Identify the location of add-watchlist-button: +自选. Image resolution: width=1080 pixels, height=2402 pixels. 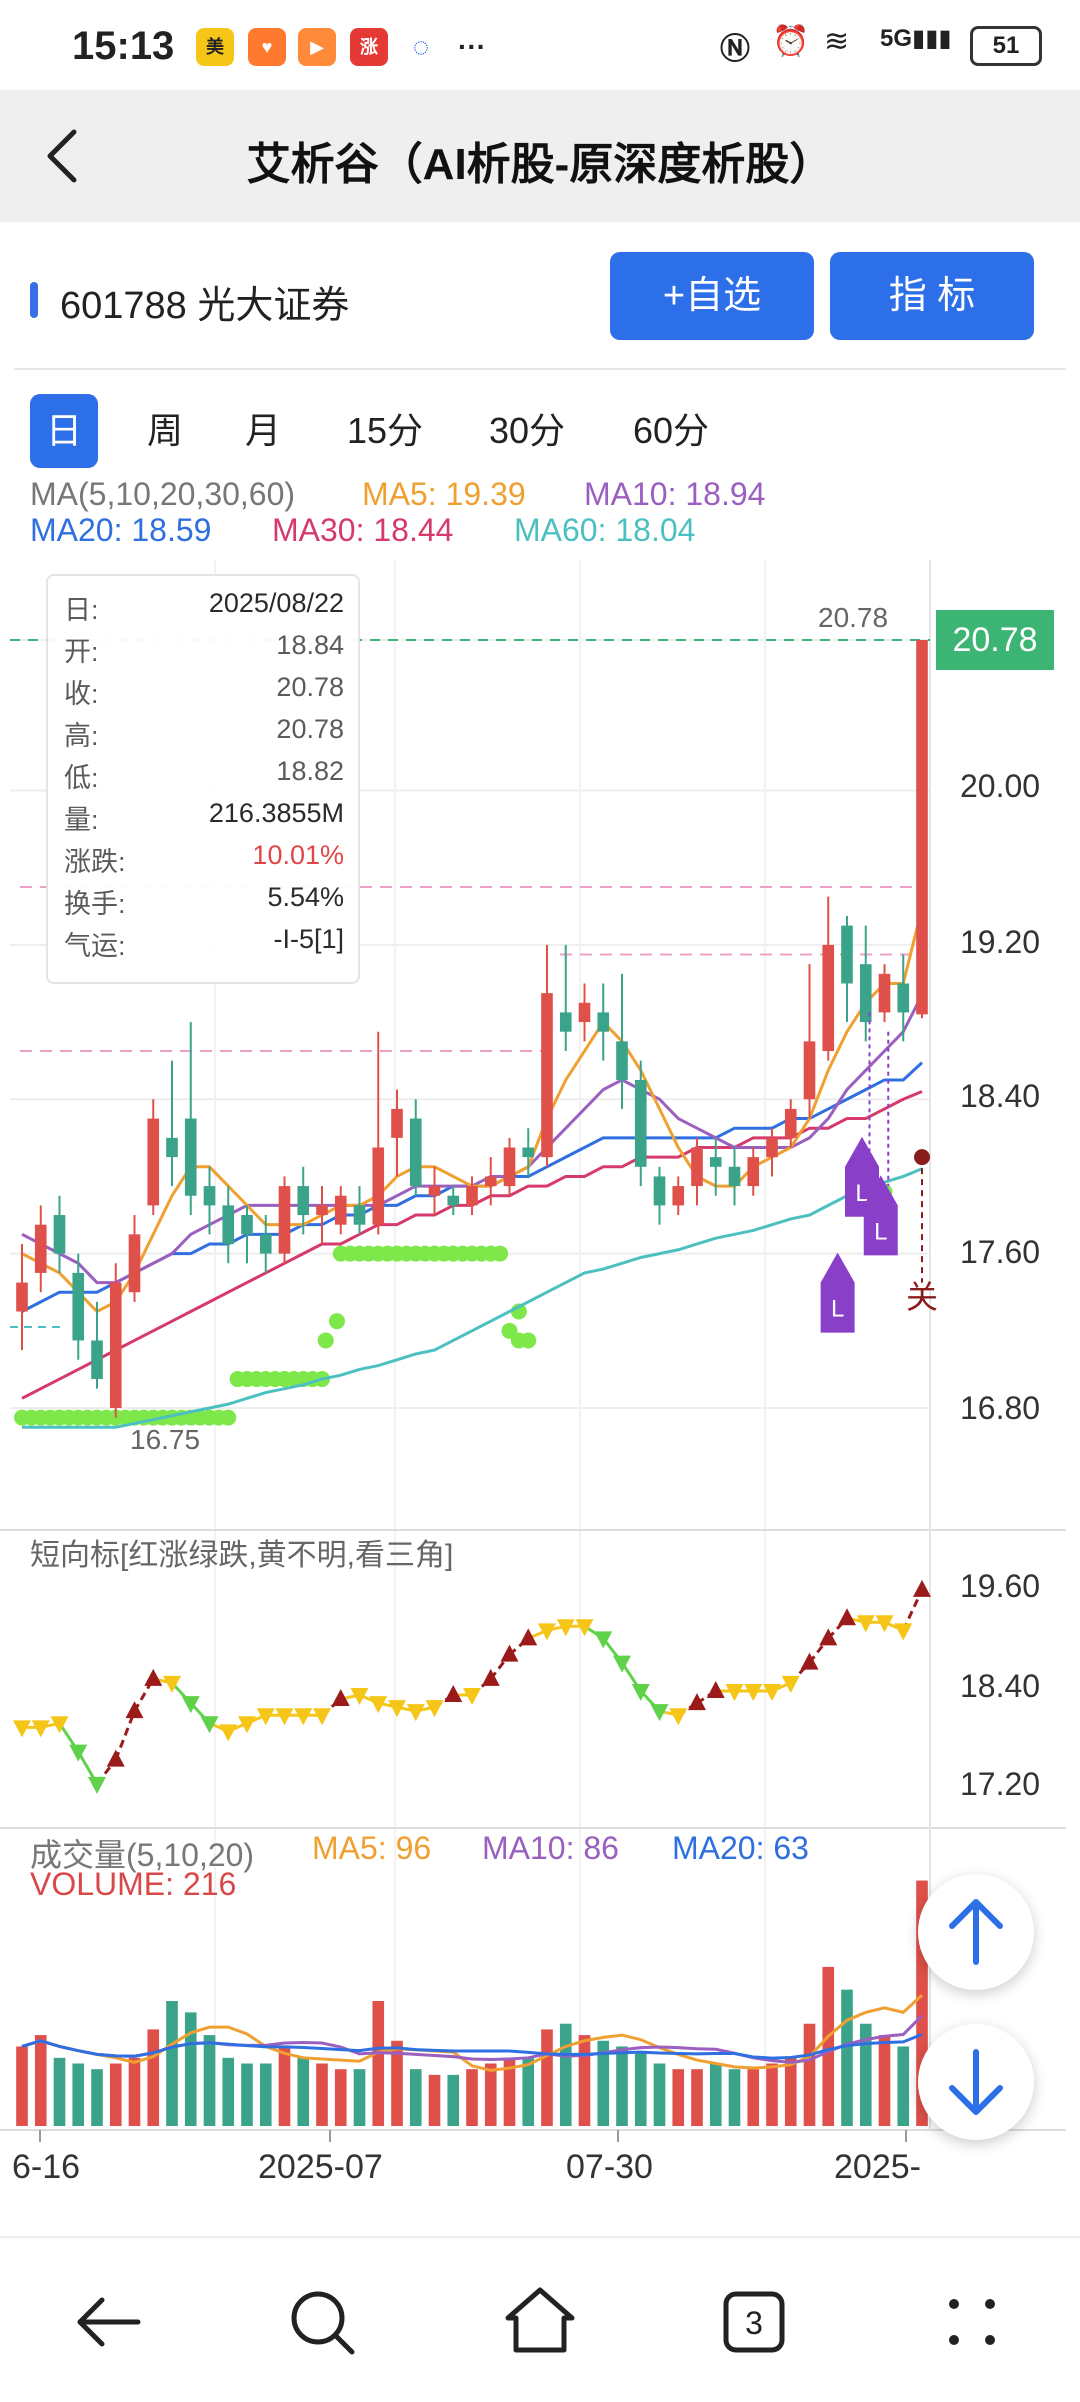
(712, 296).